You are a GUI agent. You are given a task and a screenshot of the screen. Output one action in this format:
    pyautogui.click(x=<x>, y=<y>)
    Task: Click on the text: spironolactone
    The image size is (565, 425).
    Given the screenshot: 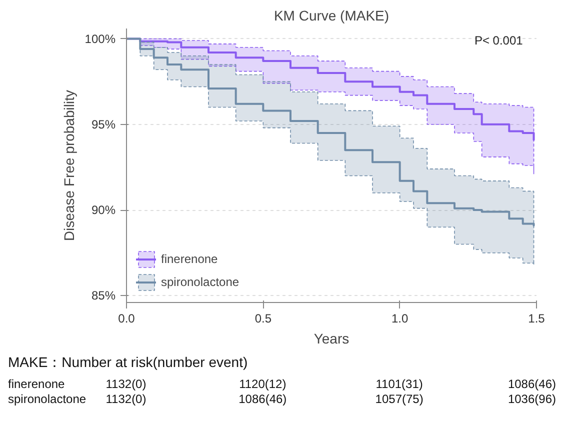 What is the action you would take?
    pyautogui.click(x=47, y=399)
    